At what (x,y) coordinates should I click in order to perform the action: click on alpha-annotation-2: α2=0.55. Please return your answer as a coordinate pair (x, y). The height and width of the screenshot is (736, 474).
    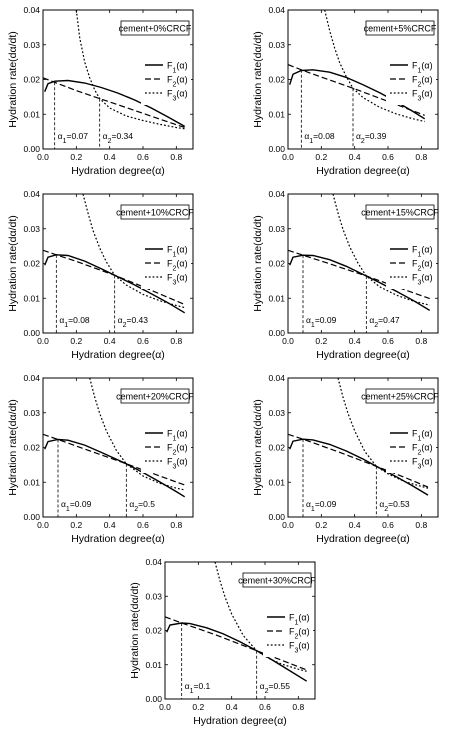
    Looking at the image, I should click on (275, 688).